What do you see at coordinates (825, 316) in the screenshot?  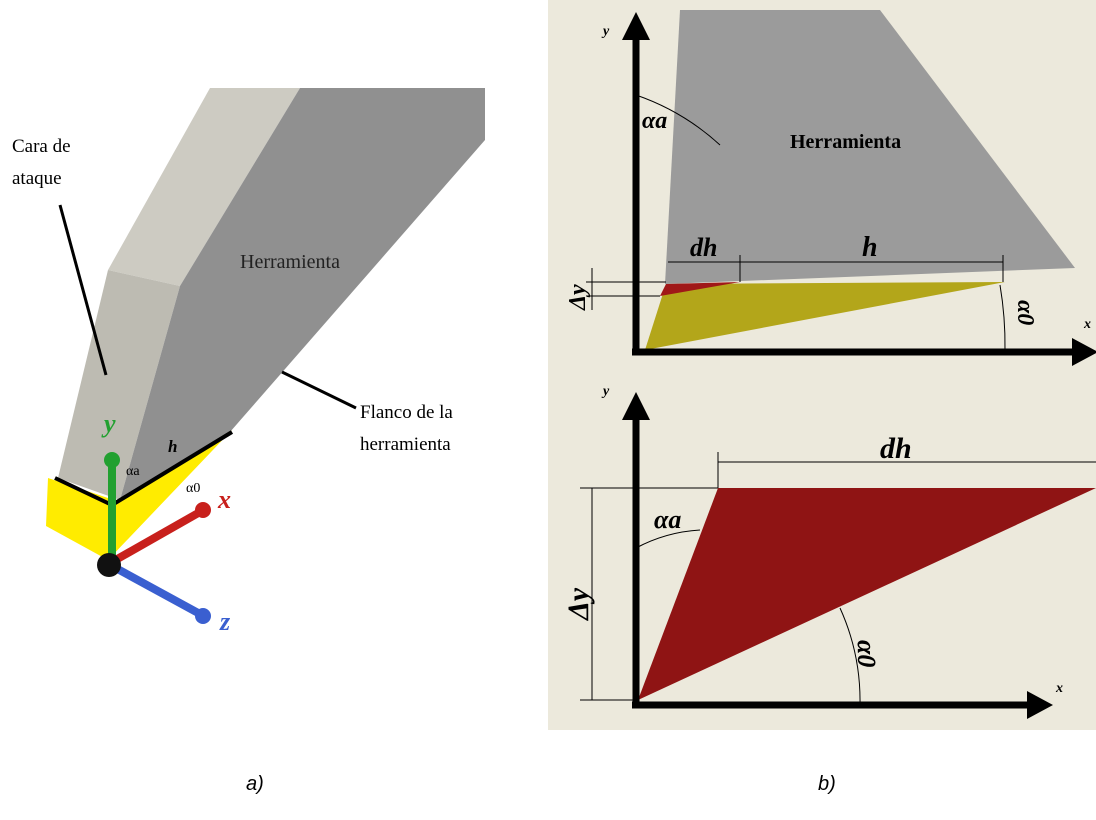 I see `chip` at bounding box center [825, 316].